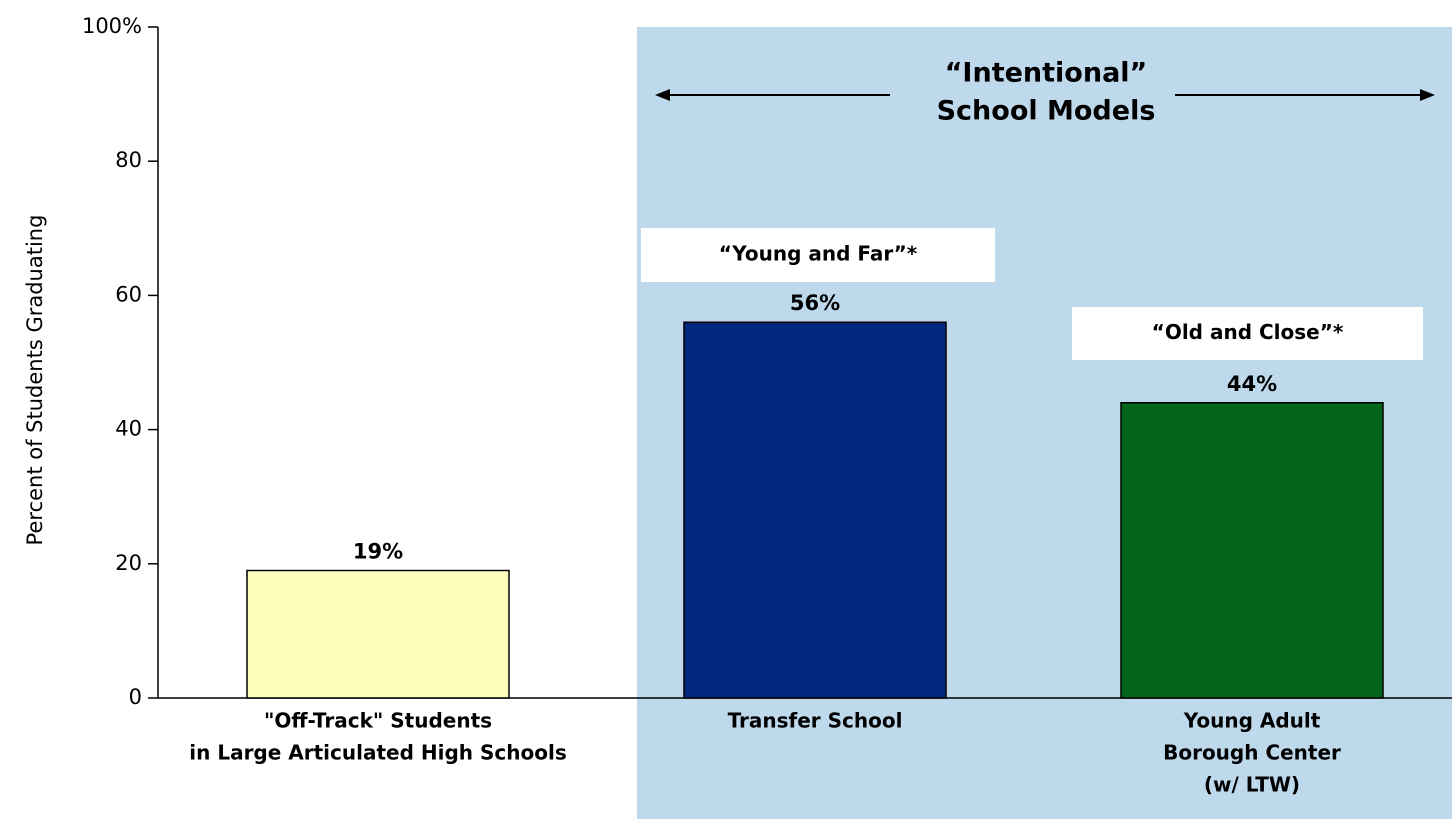 The height and width of the screenshot is (819, 1452). What do you see at coordinates (378, 552) in the screenshot?
I see `value-label: 19%` at bounding box center [378, 552].